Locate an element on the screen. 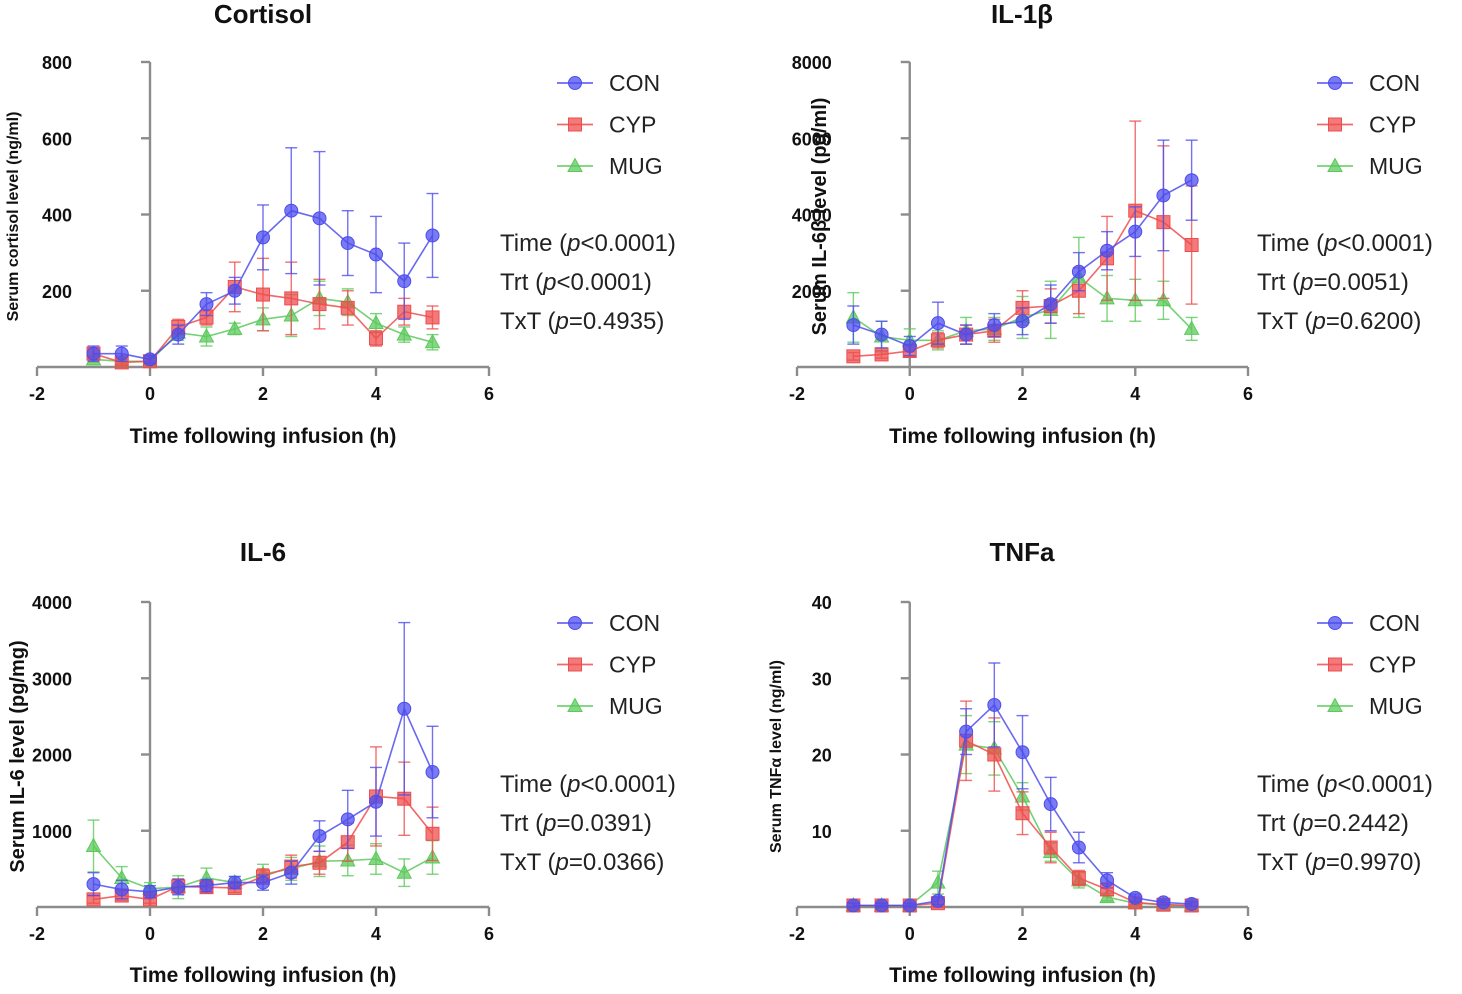  legend: CON CYP MUG is located at coordinates (610, 124).